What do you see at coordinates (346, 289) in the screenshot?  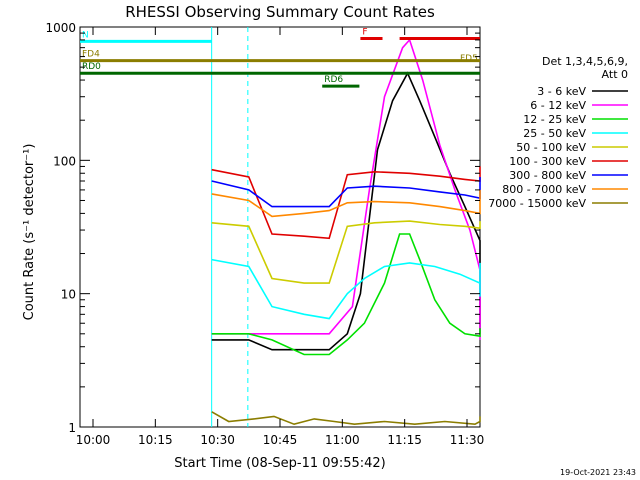 I see `series-line-25-50-kev` at bounding box center [346, 289].